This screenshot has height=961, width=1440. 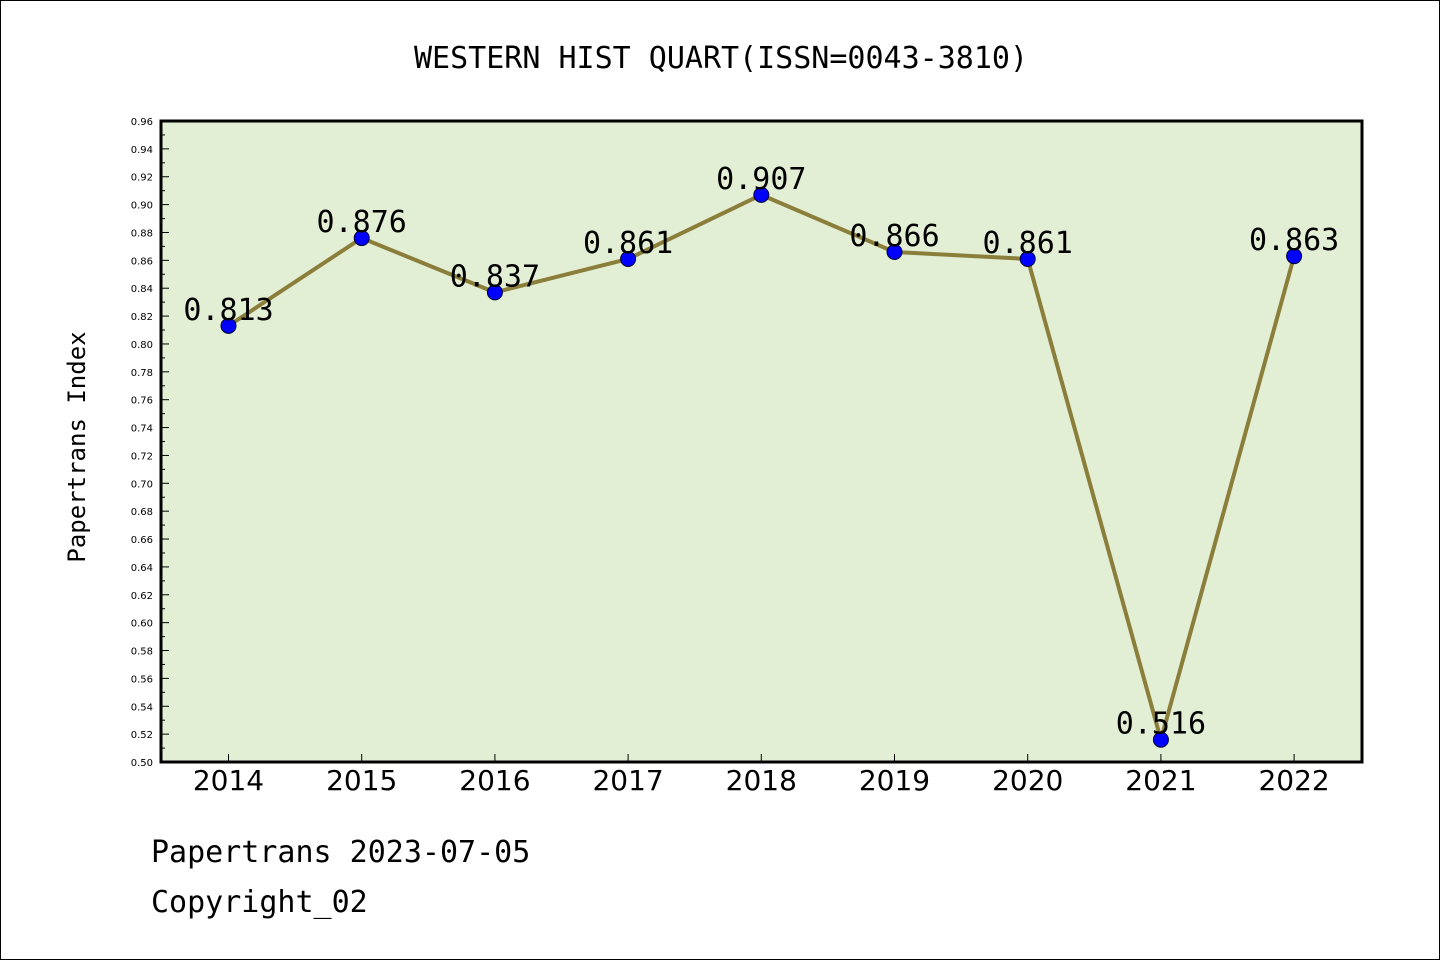 I want to click on y-tick-label: 0.78, so click(x=142, y=373).